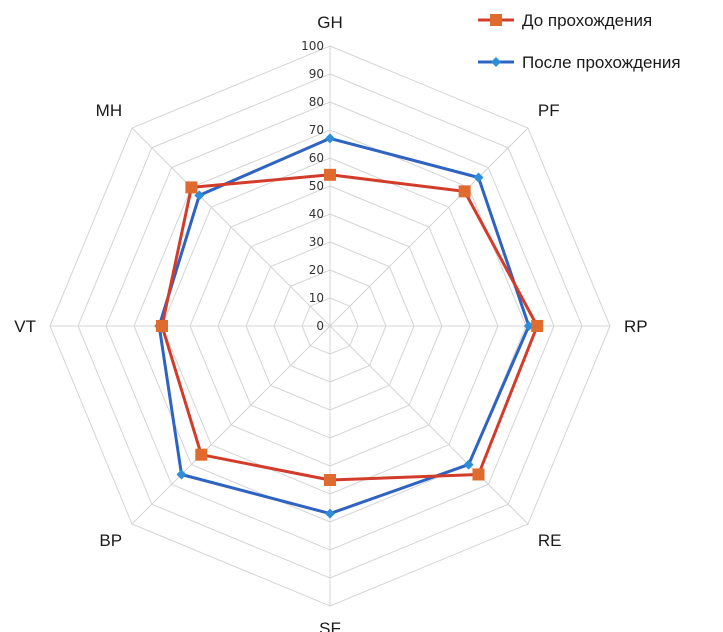 The height and width of the screenshot is (632, 723). I want to click on legend-item: До прохождения, so click(565, 20).